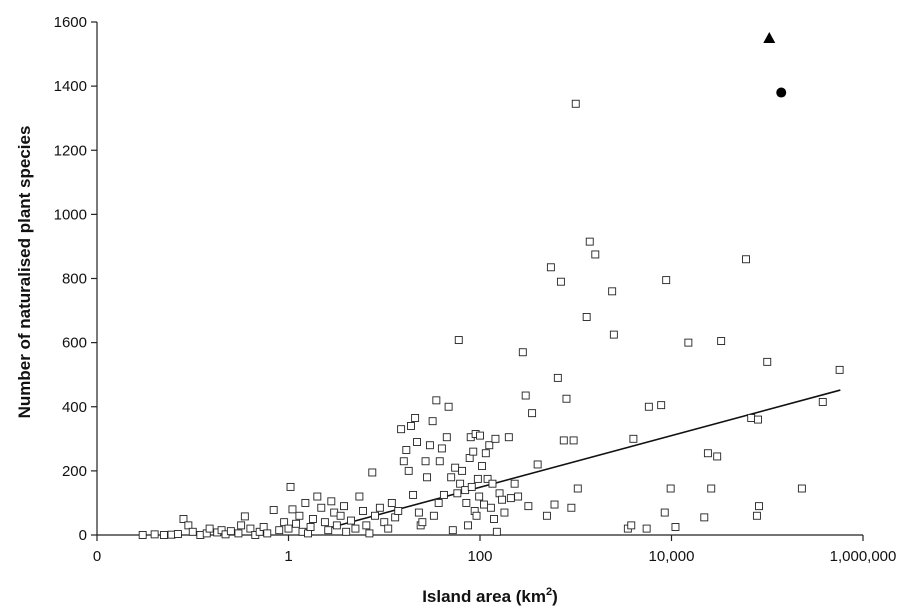 Image resolution: width=915 pixels, height=609 pixels. I want to click on x-tick-label: 0, so click(97, 556).